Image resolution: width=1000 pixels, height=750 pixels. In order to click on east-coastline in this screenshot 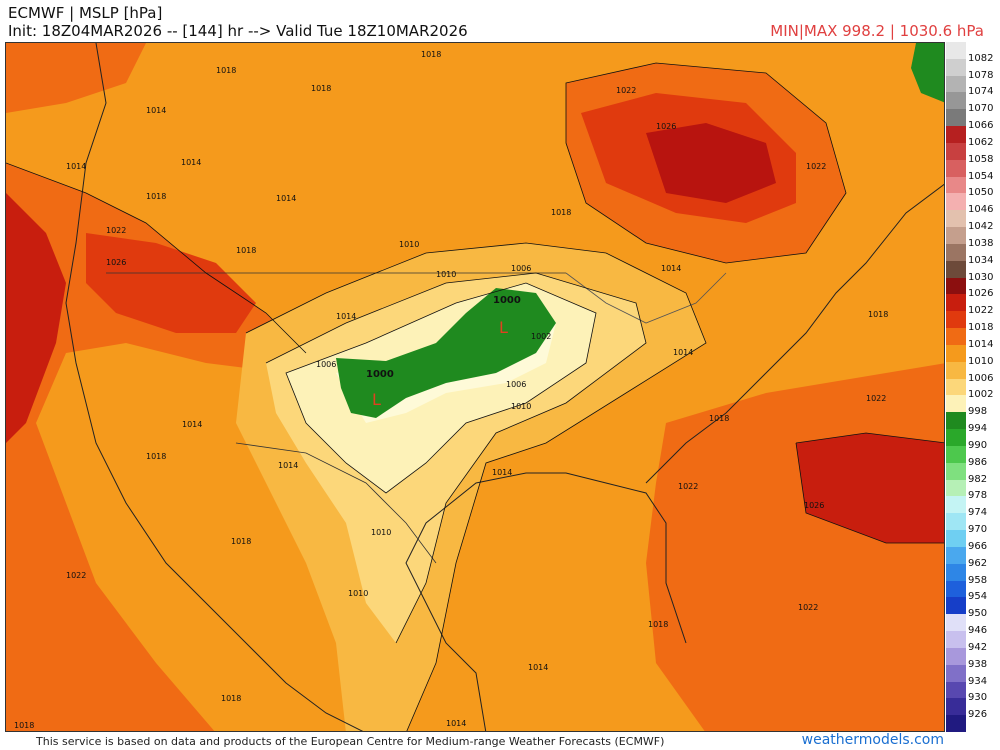, I will do `click(794, 333)`.